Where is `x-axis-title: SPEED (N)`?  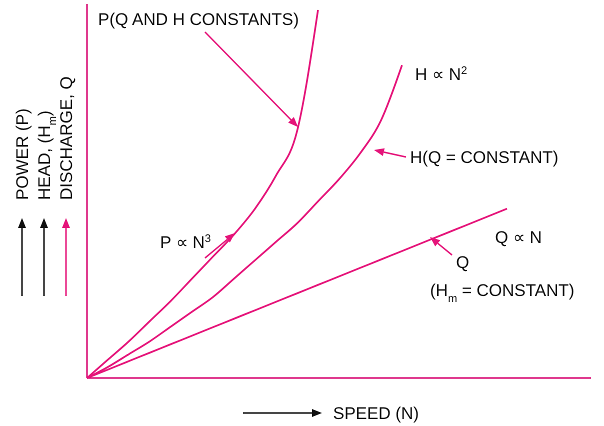 x-axis-title: SPEED (N) is located at coordinates (376, 413).